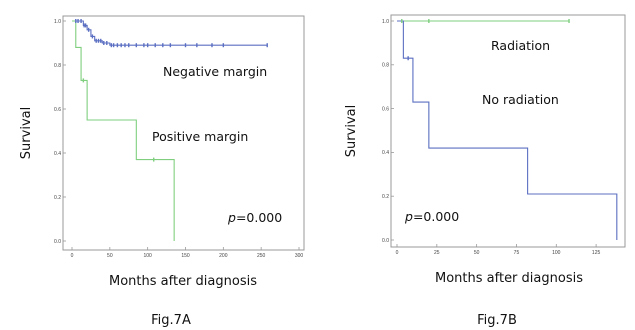 The width and height of the screenshot is (635, 330). I want to click on figure-label: Fig.7B, so click(497, 320).